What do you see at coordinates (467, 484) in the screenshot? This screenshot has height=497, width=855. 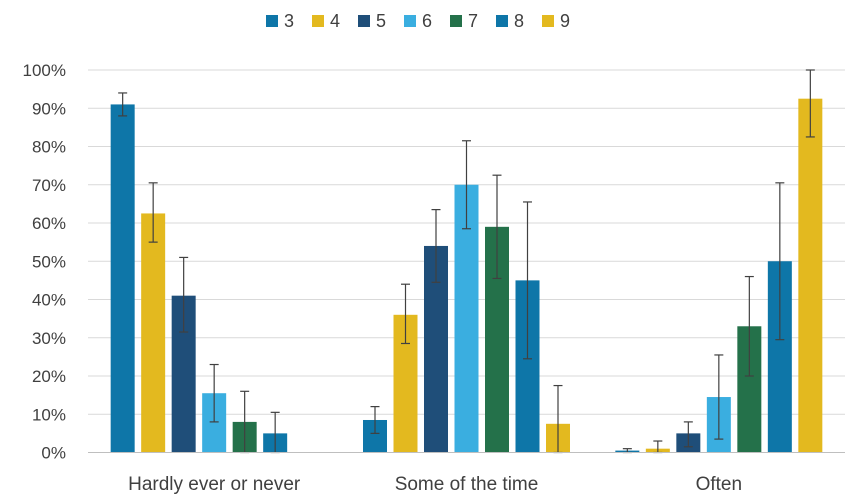 I see `x-tick-label: Some of the time` at bounding box center [467, 484].